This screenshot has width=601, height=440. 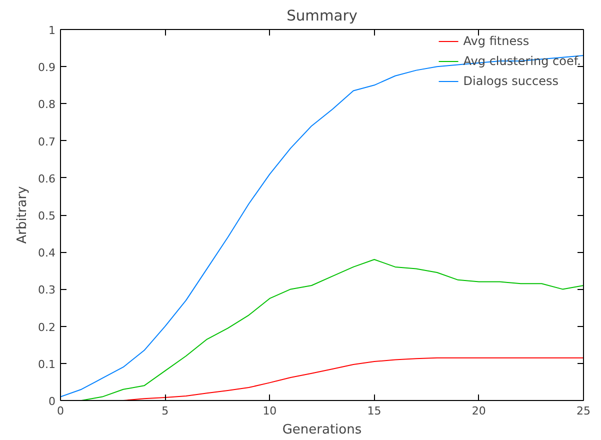 I want to click on x-tick-label: 15, so click(x=374, y=411).